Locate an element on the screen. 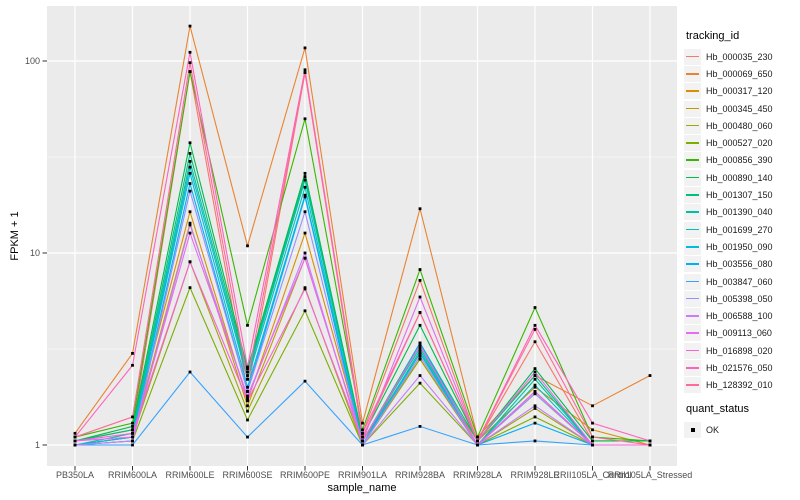 This screenshot has width=800, height=500. legend-item-Hb_000527_020: Hb_000527_020 is located at coordinates (742, 143).